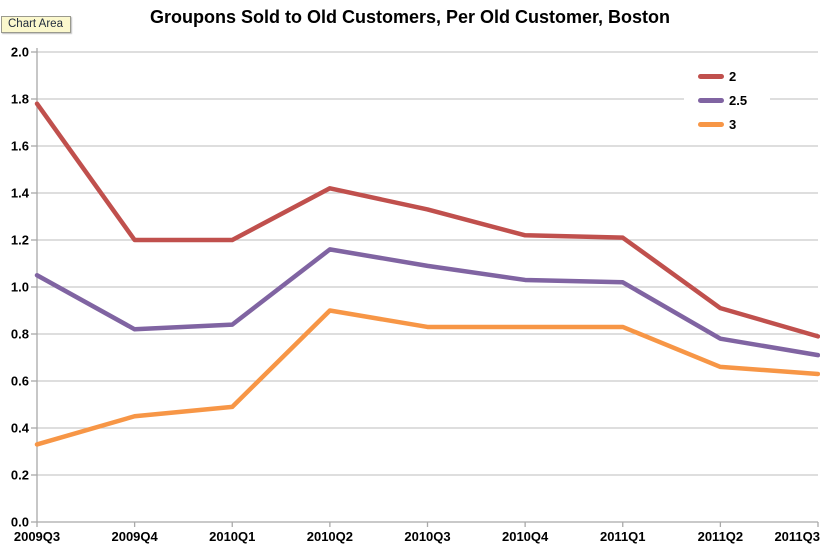 This screenshot has height=553, width=820. What do you see at coordinates (20, 334) in the screenshot?
I see `y-axis-label: 0.8` at bounding box center [20, 334].